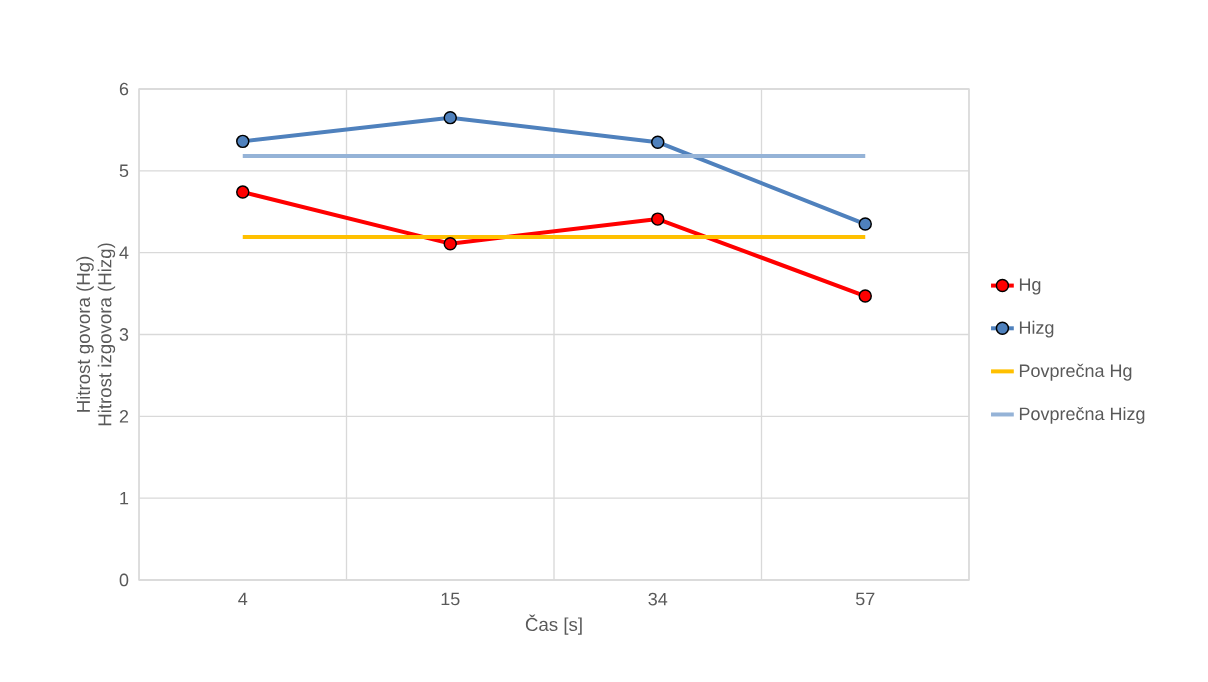 This screenshot has width=1208, height=682. Describe the element at coordinates (1036, 329) in the screenshot. I see `legend-label: Hizg` at that location.